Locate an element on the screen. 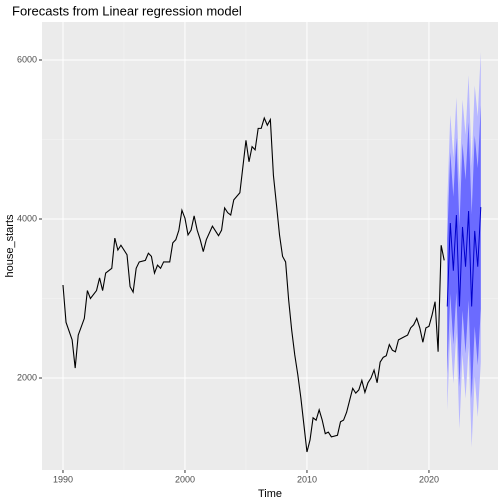 The width and height of the screenshot is (504, 504). y-tick-label: 4000 is located at coordinates (27, 218).